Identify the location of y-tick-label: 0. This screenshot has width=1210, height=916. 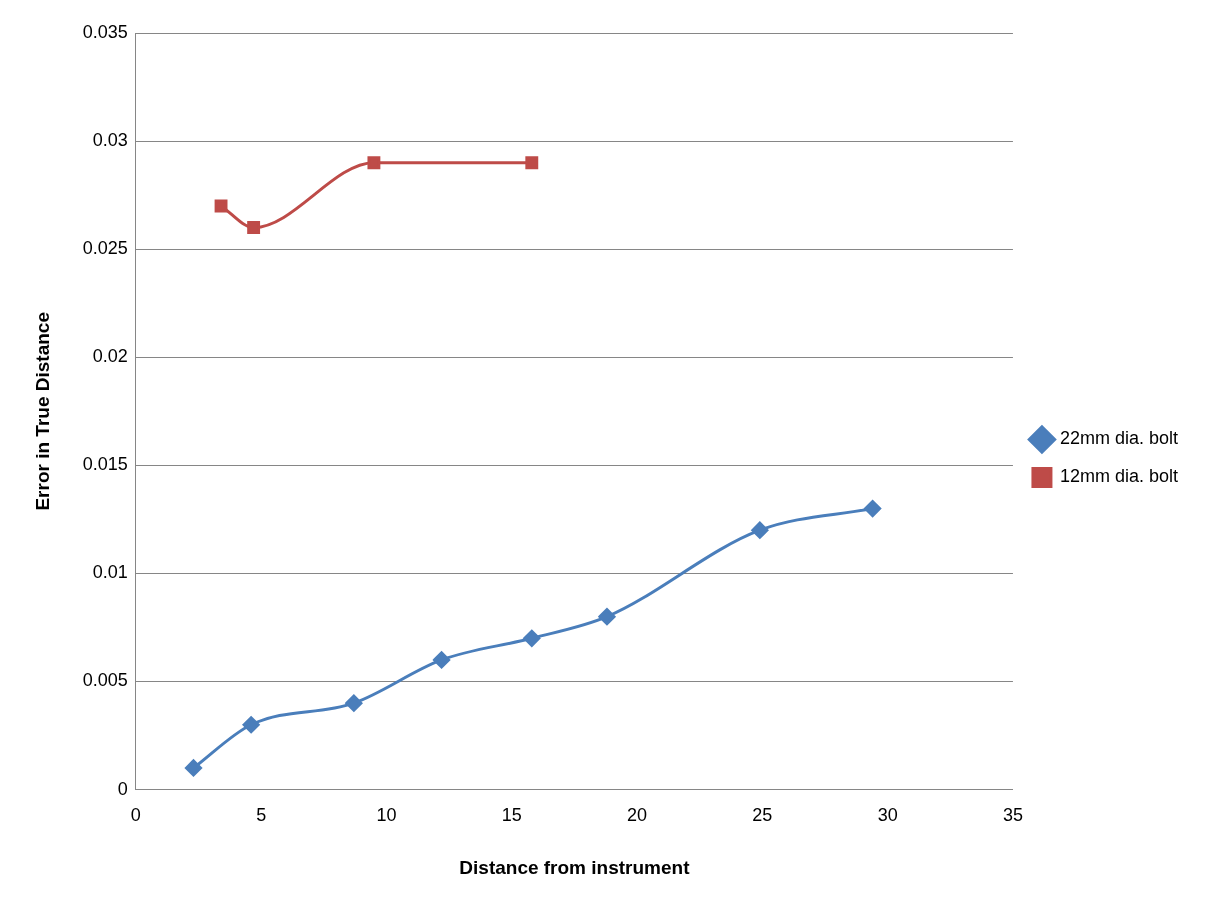
(122, 788).